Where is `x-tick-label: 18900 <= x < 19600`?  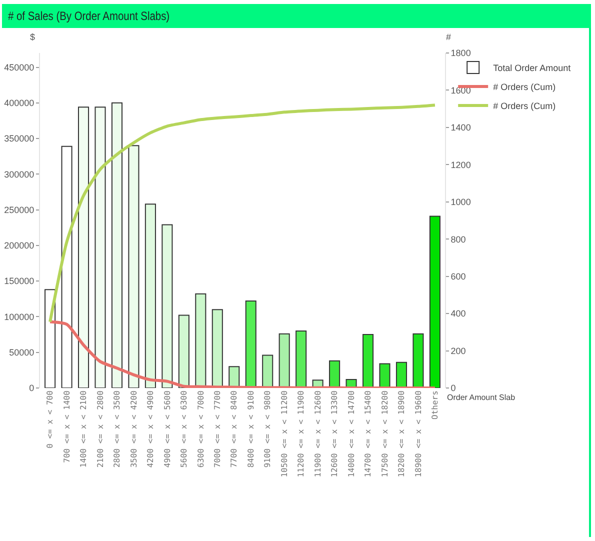 x-tick-label: 18900 <= x < 19600 is located at coordinates (418, 434).